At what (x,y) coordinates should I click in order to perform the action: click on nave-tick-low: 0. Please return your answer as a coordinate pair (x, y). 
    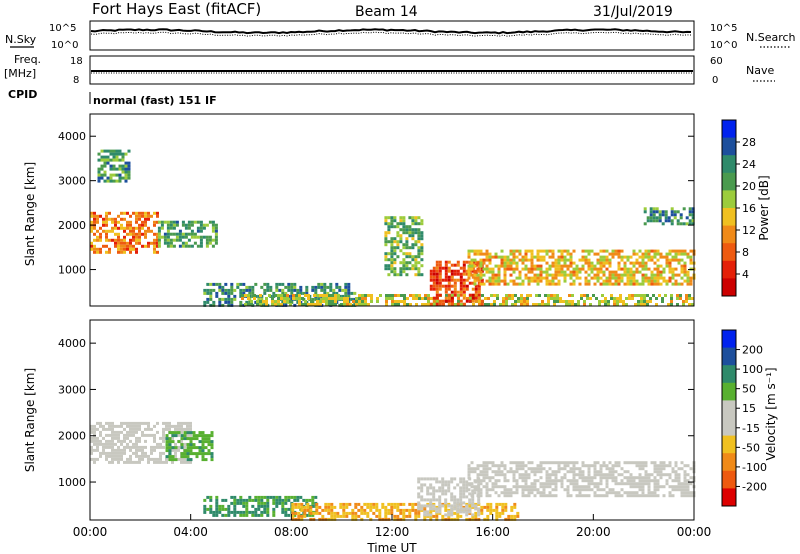
    Looking at the image, I should click on (715, 80).